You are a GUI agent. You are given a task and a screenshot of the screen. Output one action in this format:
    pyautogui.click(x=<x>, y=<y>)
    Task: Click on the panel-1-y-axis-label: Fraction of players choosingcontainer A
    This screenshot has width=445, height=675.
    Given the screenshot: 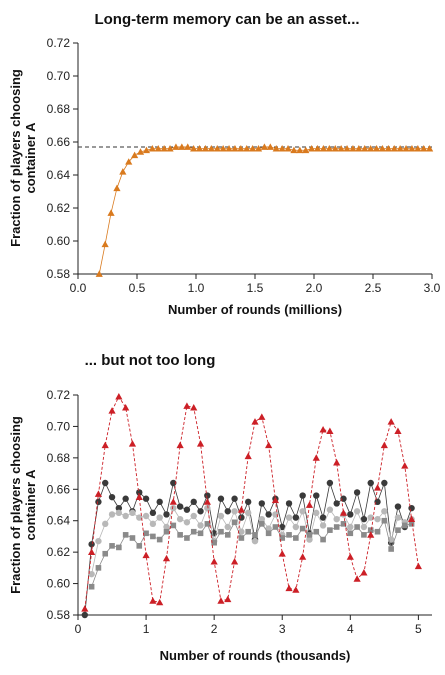 What is the action you would take?
    pyautogui.click(x=23, y=158)
    